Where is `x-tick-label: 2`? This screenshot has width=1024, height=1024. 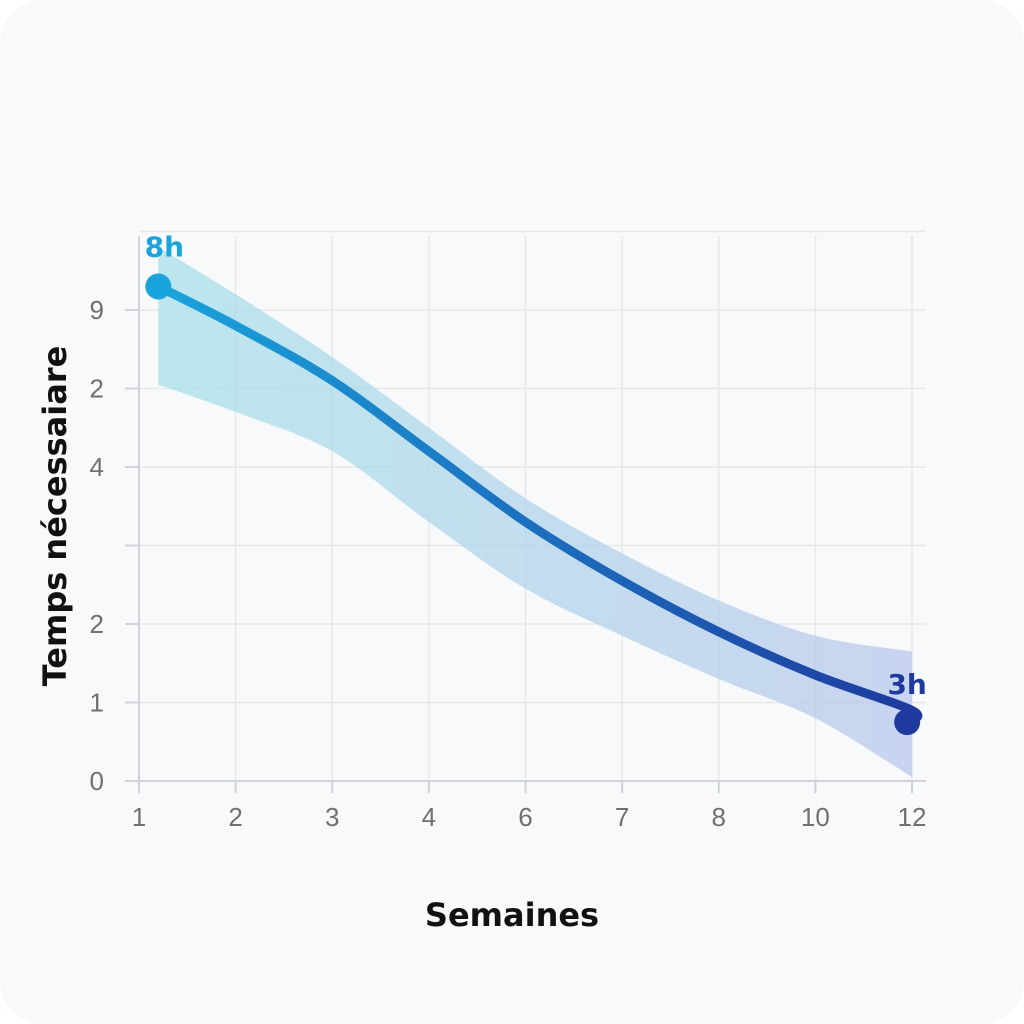
x-tick-label: 2 is located at coordinates (235, 817).